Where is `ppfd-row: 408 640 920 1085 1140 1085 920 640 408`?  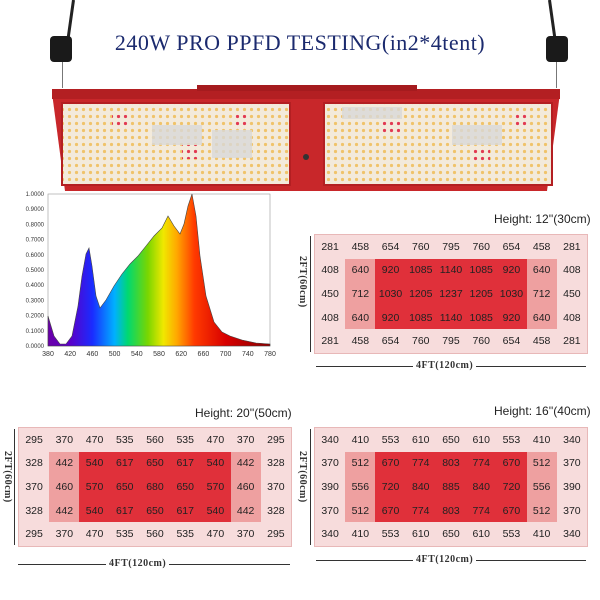
ppfd-row: 408 640 920 1085 1140 1085 920 640 408 is located at coordinates (451, 270).